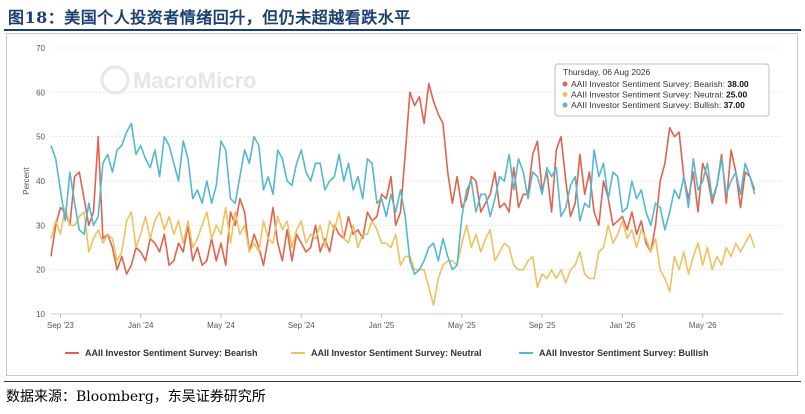 The image size is (805, 414). Describe the element at coordinates (623, 325) in the screenshot. I see `x-tick-label: Jan '26` at that location.